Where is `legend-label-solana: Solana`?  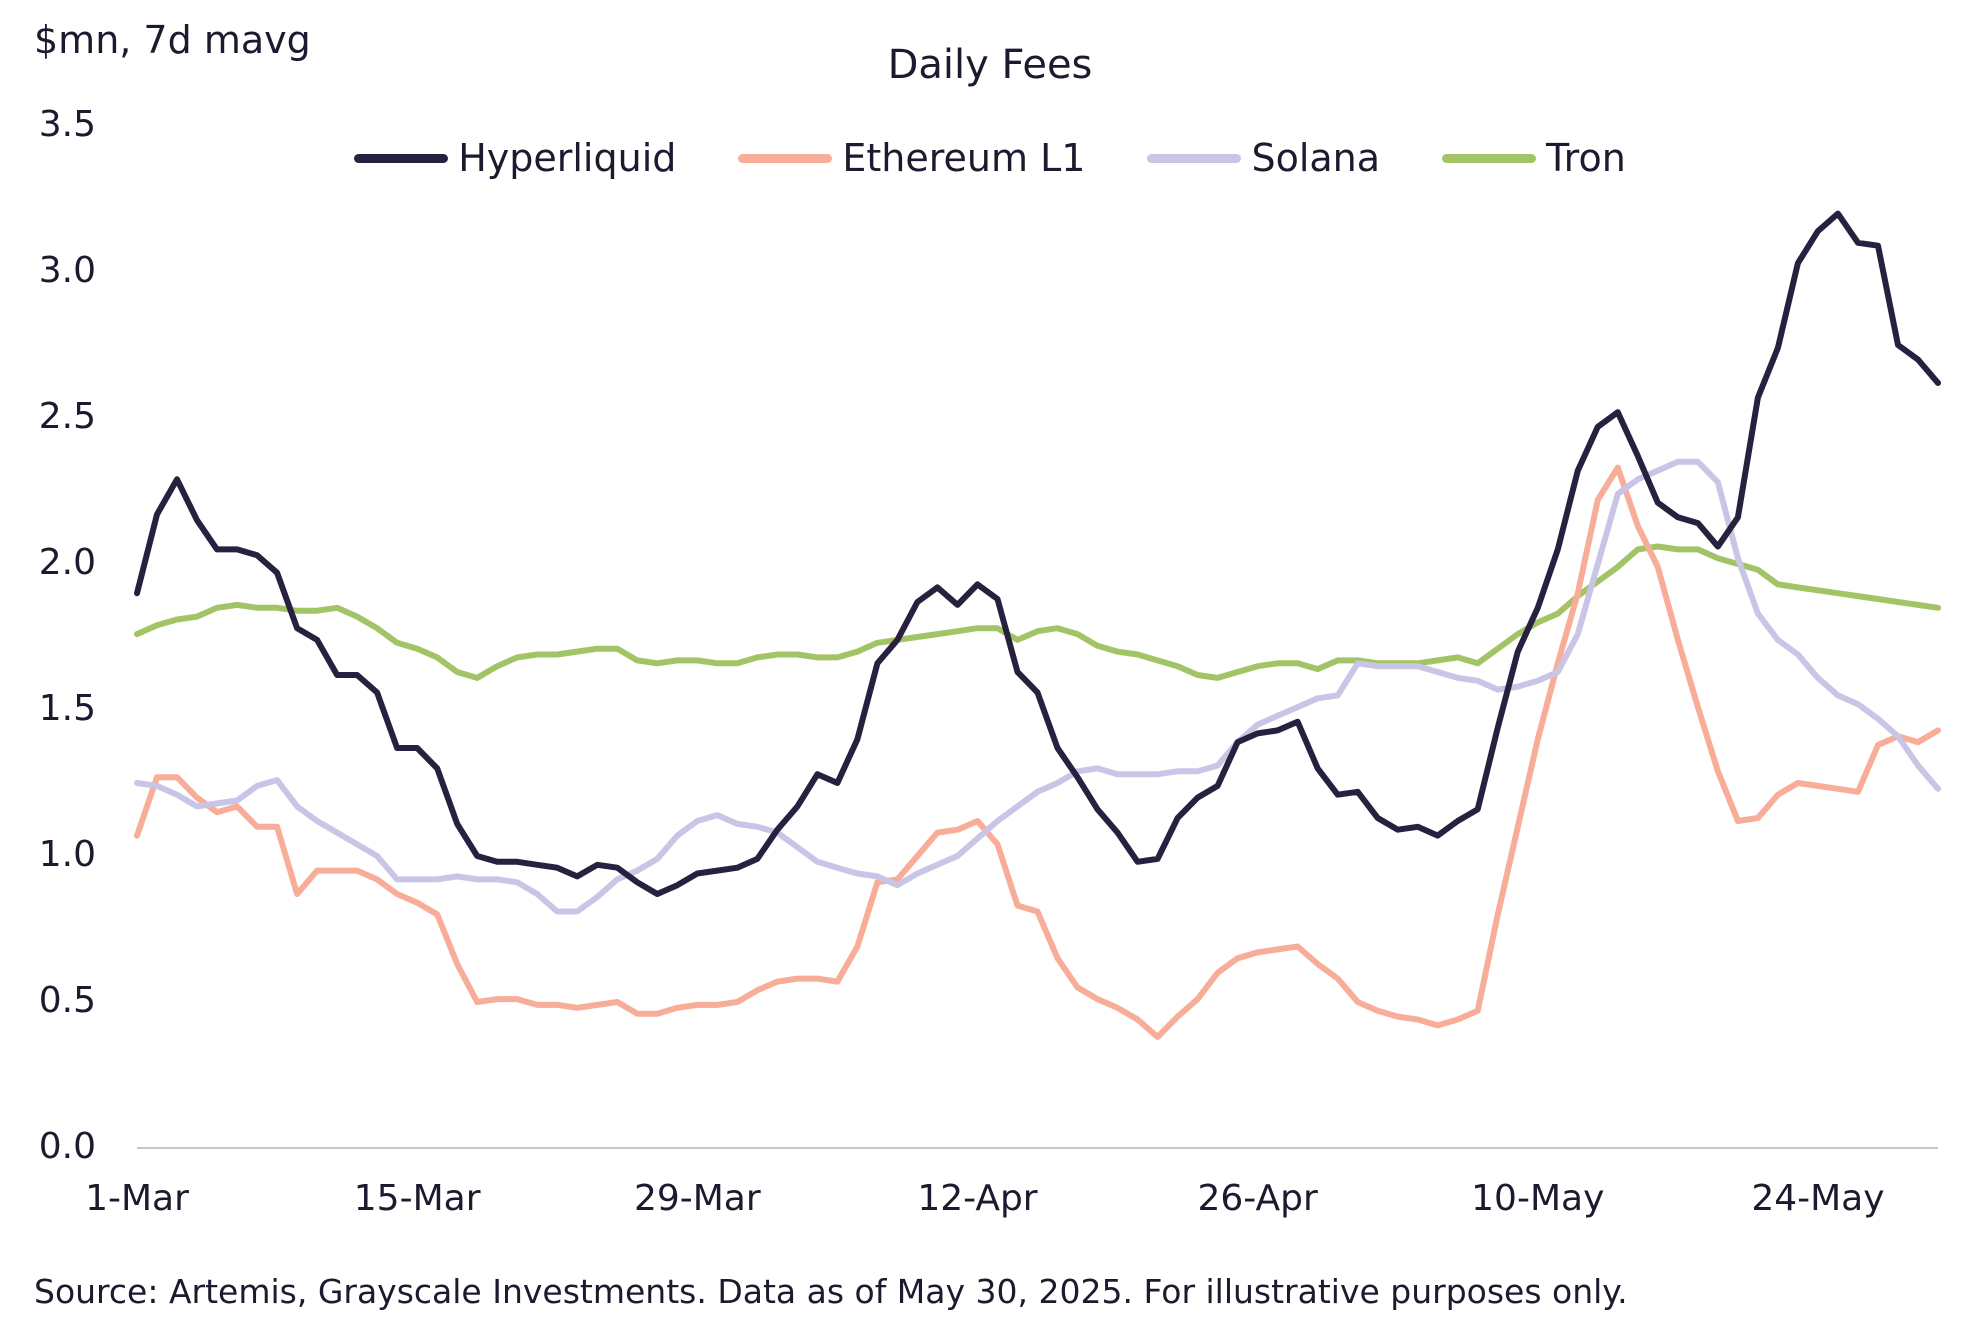 legend-label-solana: Solana is located at coordinates (1316, 158).